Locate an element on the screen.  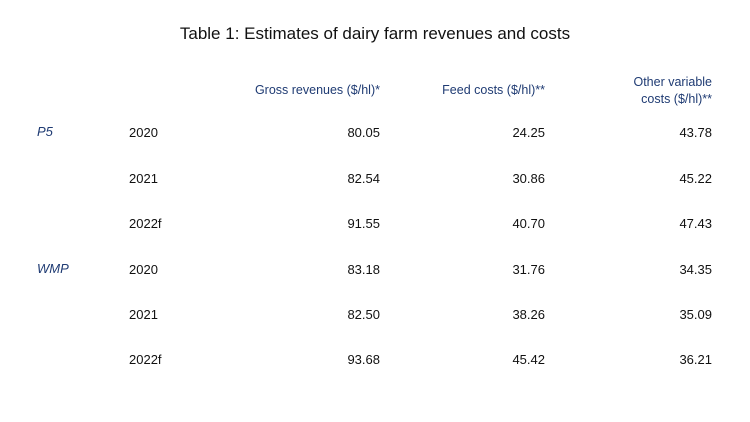
cell-other: 45.22 is located at coordinates (695, 178).